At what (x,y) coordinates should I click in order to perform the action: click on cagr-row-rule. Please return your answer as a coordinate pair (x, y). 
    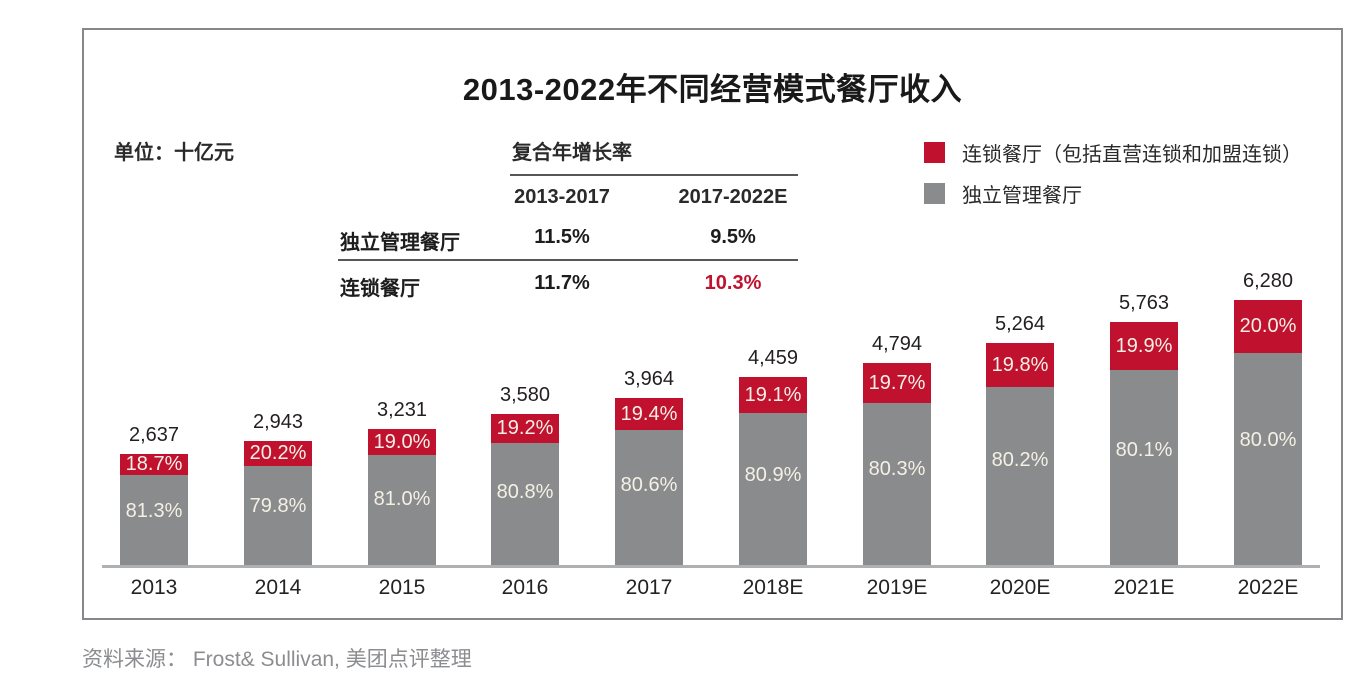
    Looking at the image, I should click on (568, 260).